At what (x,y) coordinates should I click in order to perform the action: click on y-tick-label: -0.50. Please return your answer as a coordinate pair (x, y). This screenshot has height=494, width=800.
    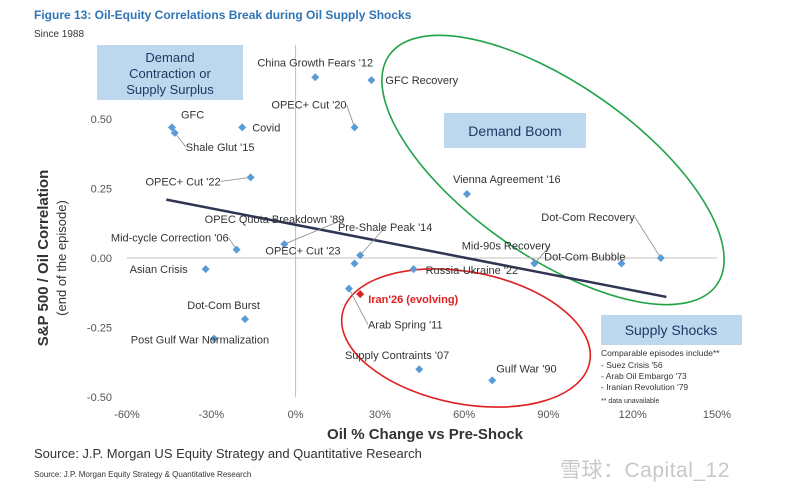
    Looking at the image, I should click on (99, 398).